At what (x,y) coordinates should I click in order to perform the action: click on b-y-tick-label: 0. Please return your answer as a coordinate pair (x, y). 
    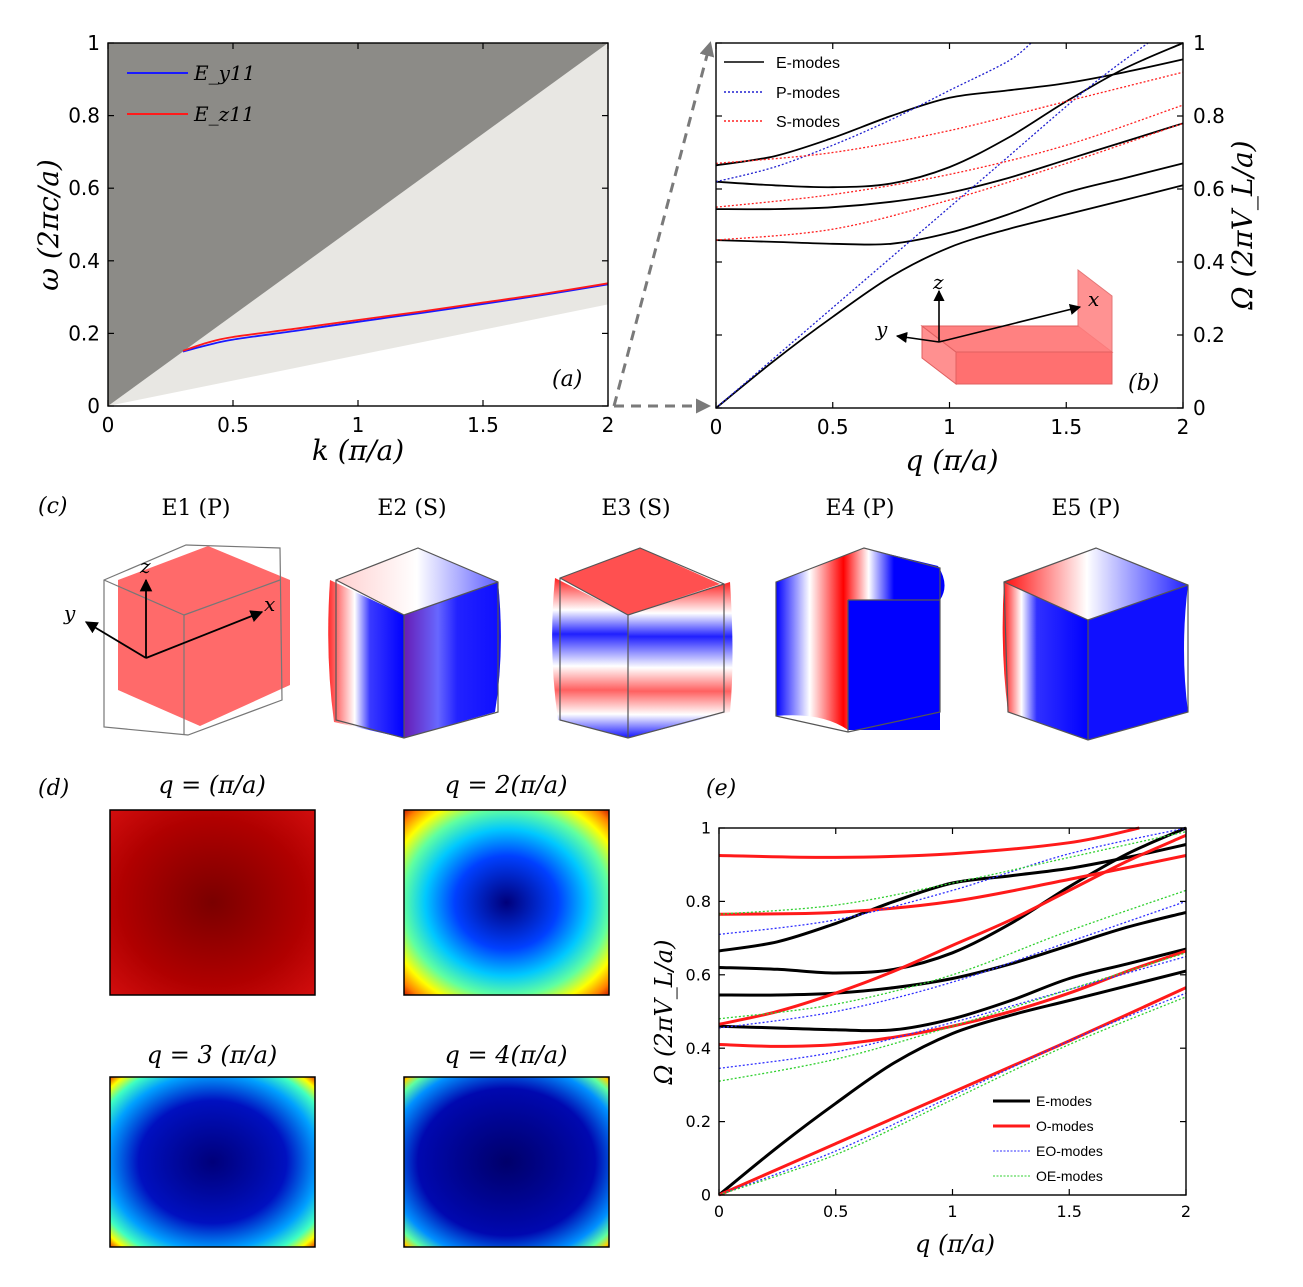
    Looking at the image, I should click on (1199, 408).